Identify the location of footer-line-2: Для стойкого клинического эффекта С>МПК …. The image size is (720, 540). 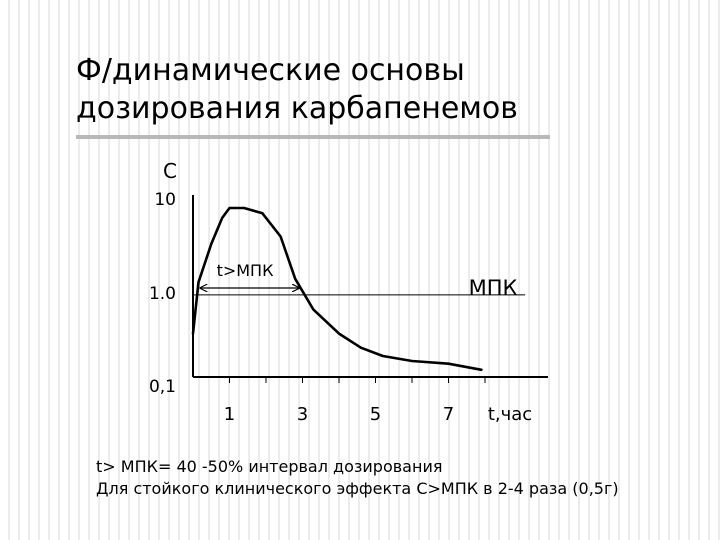
(357, 488).